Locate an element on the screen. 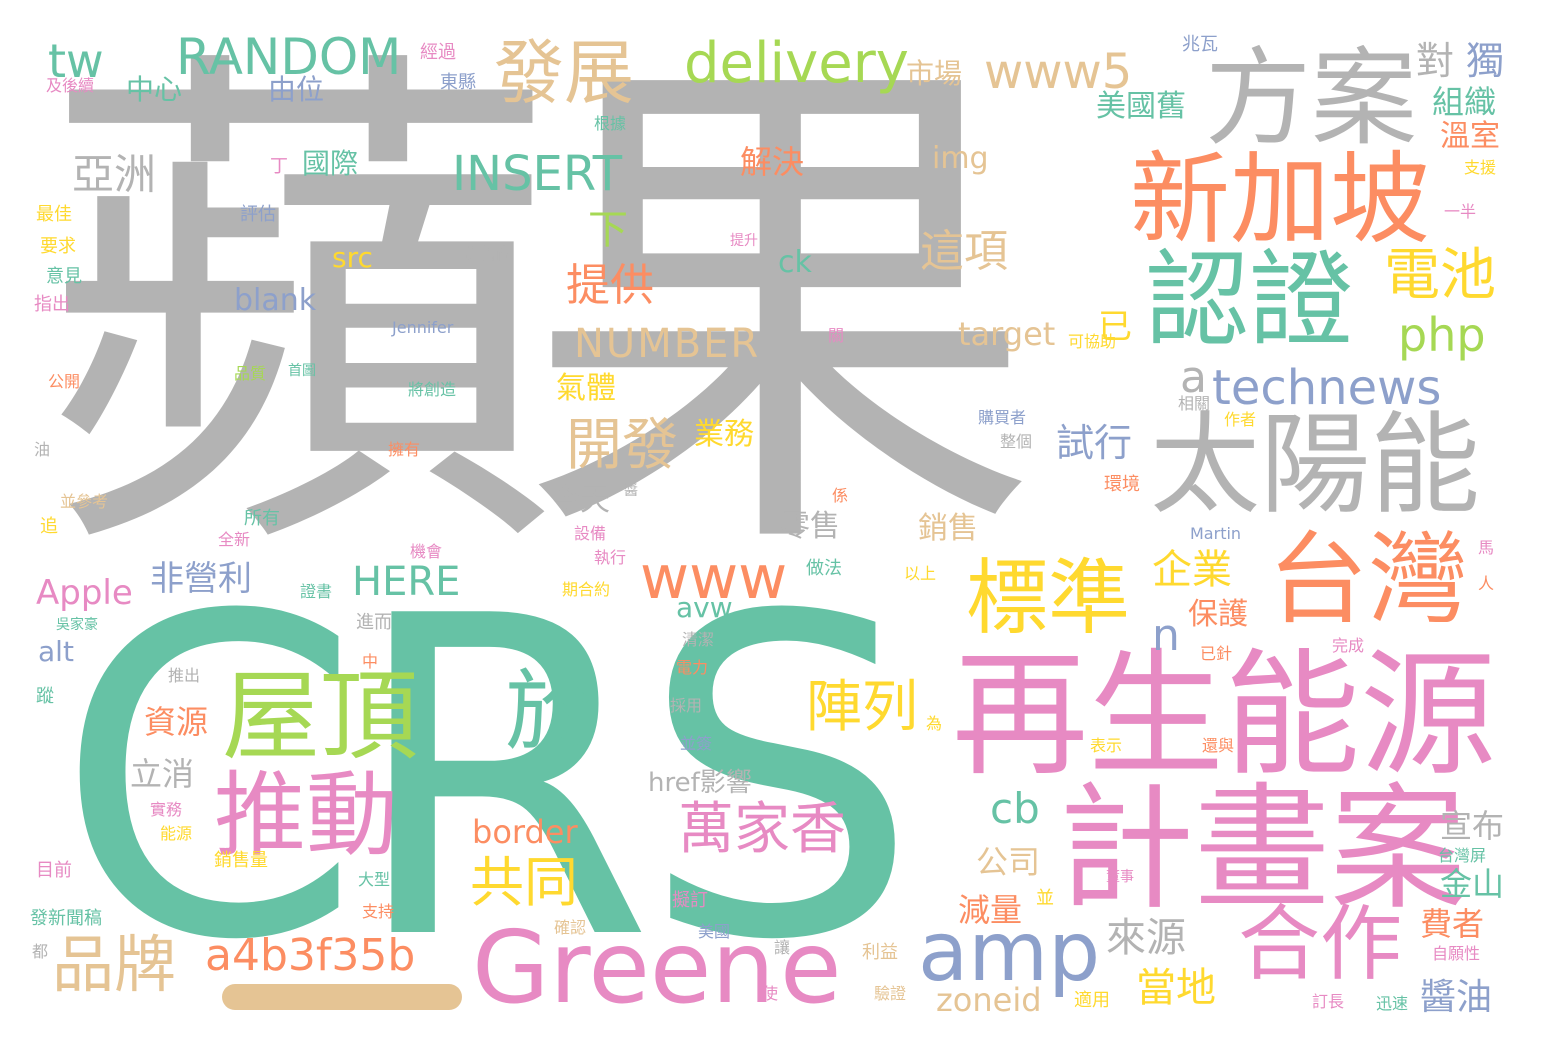 The height and width of the screenshot is (1052, 1548). word: 新加坡 is located at coordinates (1280, 199).